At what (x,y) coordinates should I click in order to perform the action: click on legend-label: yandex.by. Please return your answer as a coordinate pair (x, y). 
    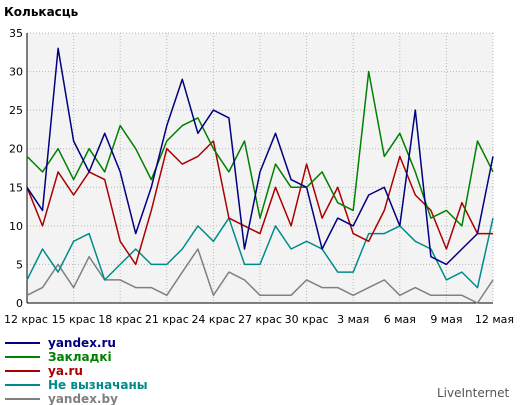
    Looking at the image, I should click on (83, 398).